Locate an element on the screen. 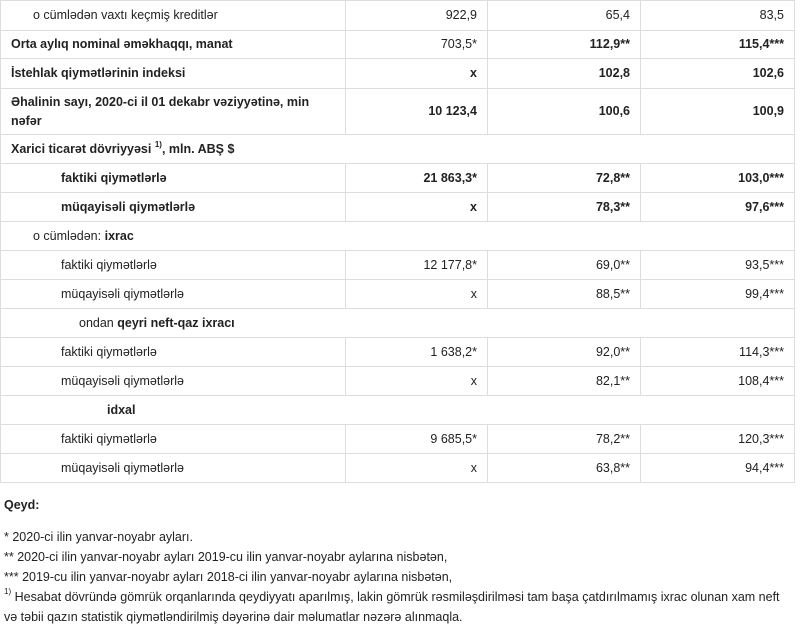 The width and height of the screenshot is (800, 640). row-label: Orta aylıq nominal əməkhaqqı, manat is located at coordinates (173, 44).